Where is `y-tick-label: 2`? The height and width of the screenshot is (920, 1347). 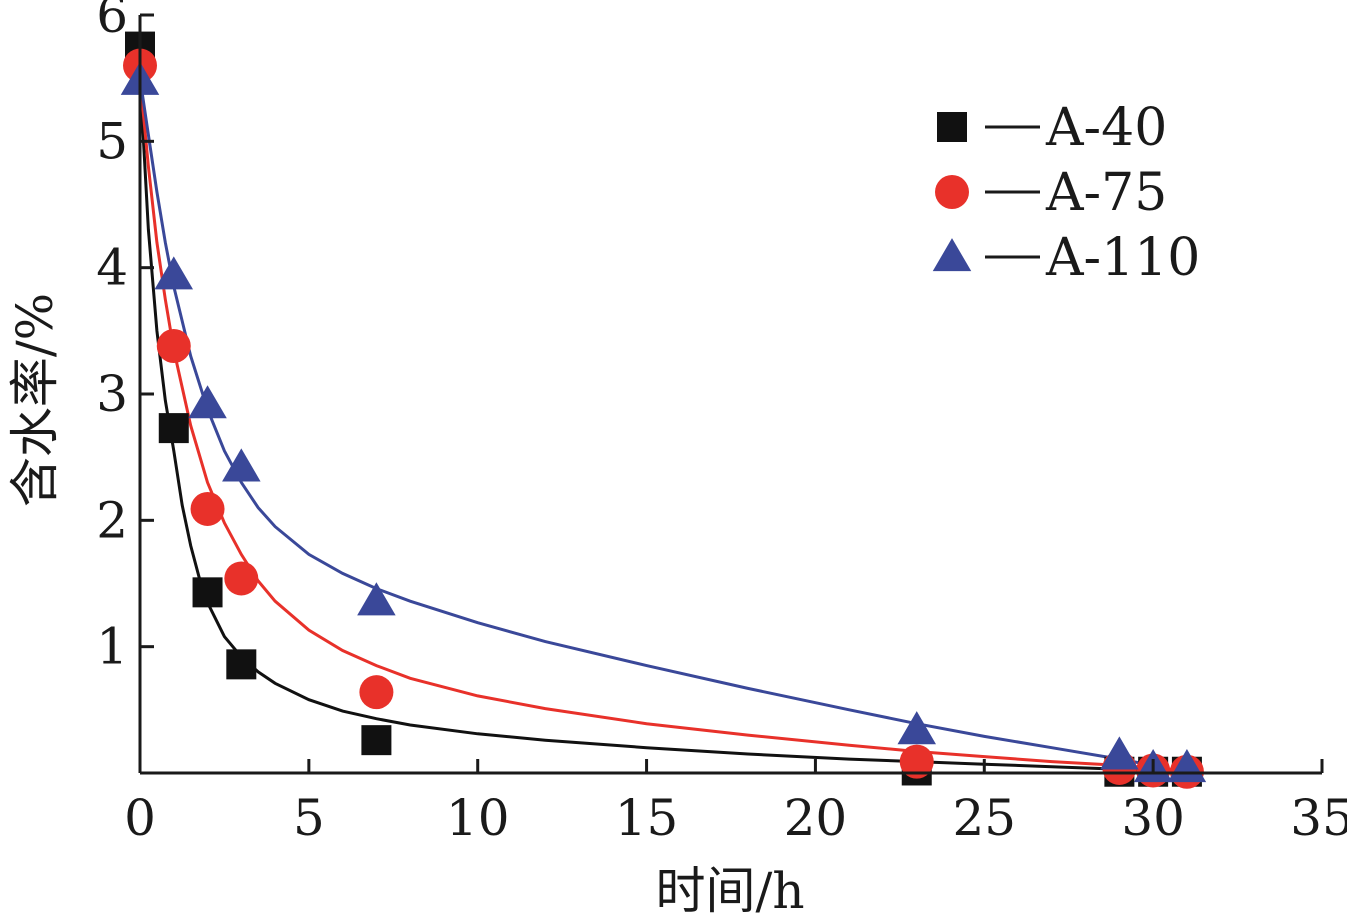
y-tick-label: 2 is located at coordinates (112, 520).